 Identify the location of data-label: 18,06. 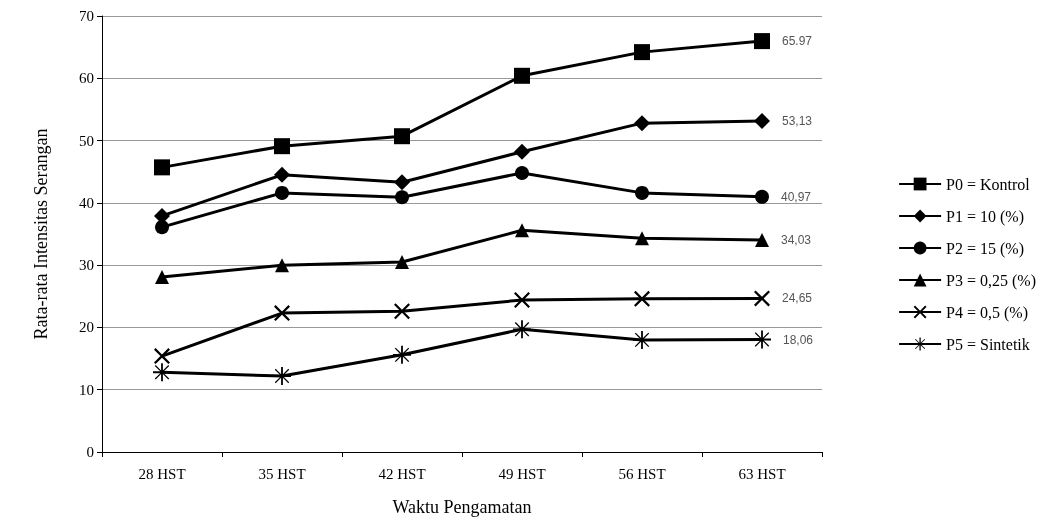
(798, 339).